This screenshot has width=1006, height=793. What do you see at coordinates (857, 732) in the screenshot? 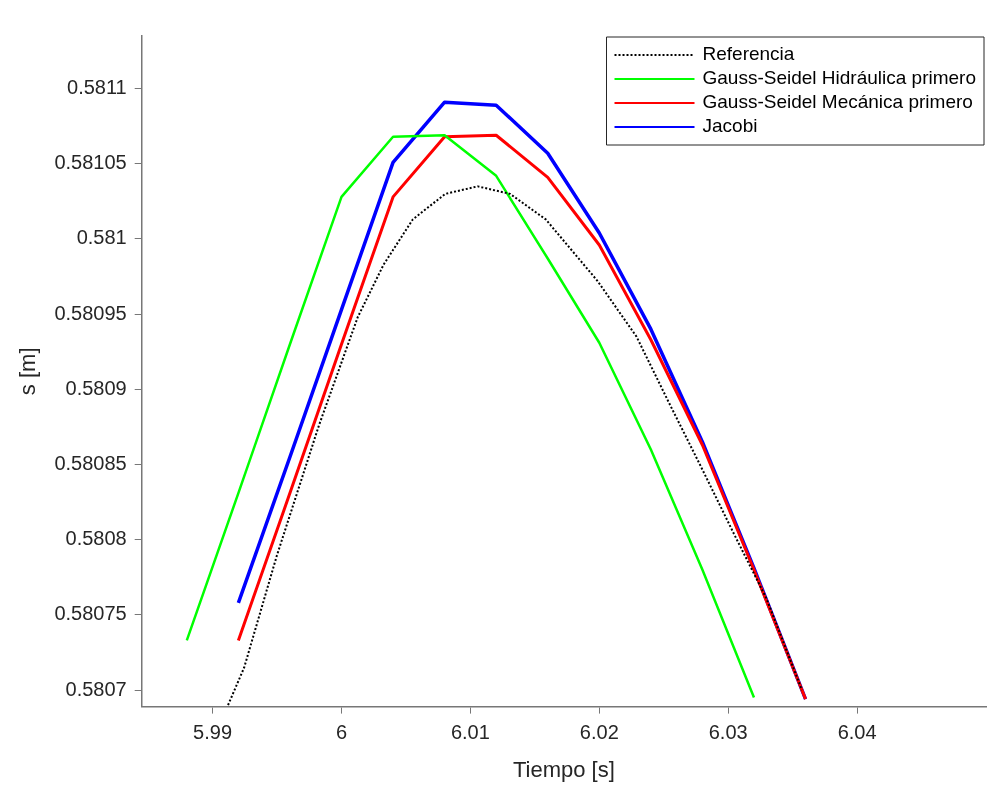
I see `x-tick-label: 6.04` at bounding box center [857, 732].